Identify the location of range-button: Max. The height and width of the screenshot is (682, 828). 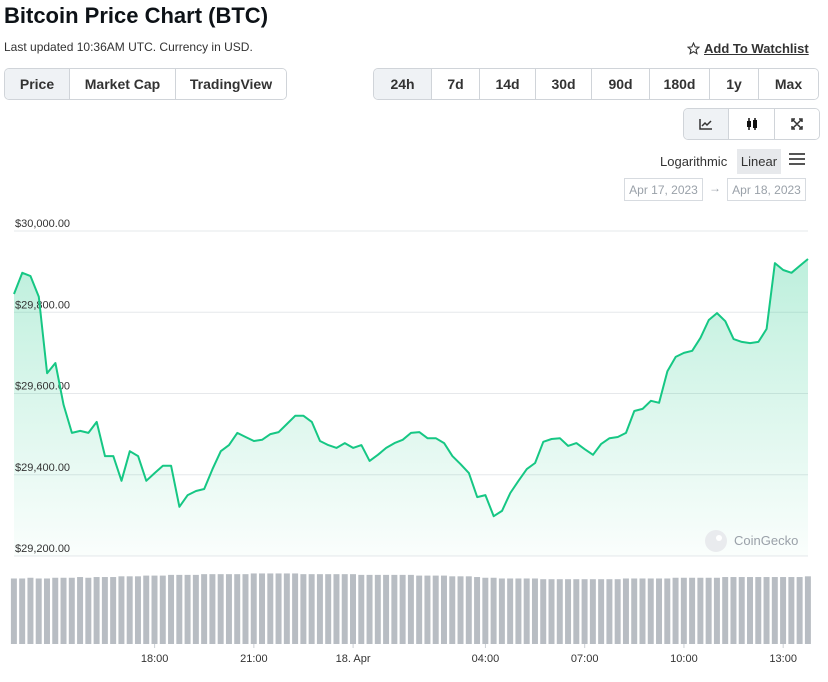
(788, 84).